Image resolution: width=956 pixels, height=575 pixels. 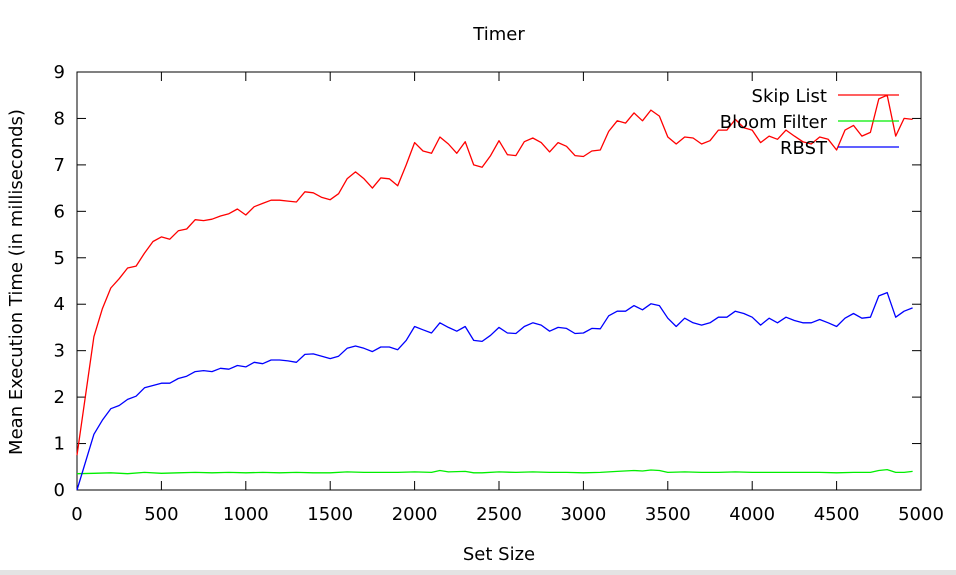 What do you see at coordinates (789, 96) in the screenshot?
I see `legend-label: Skip List` at bounding box center [789, 96].